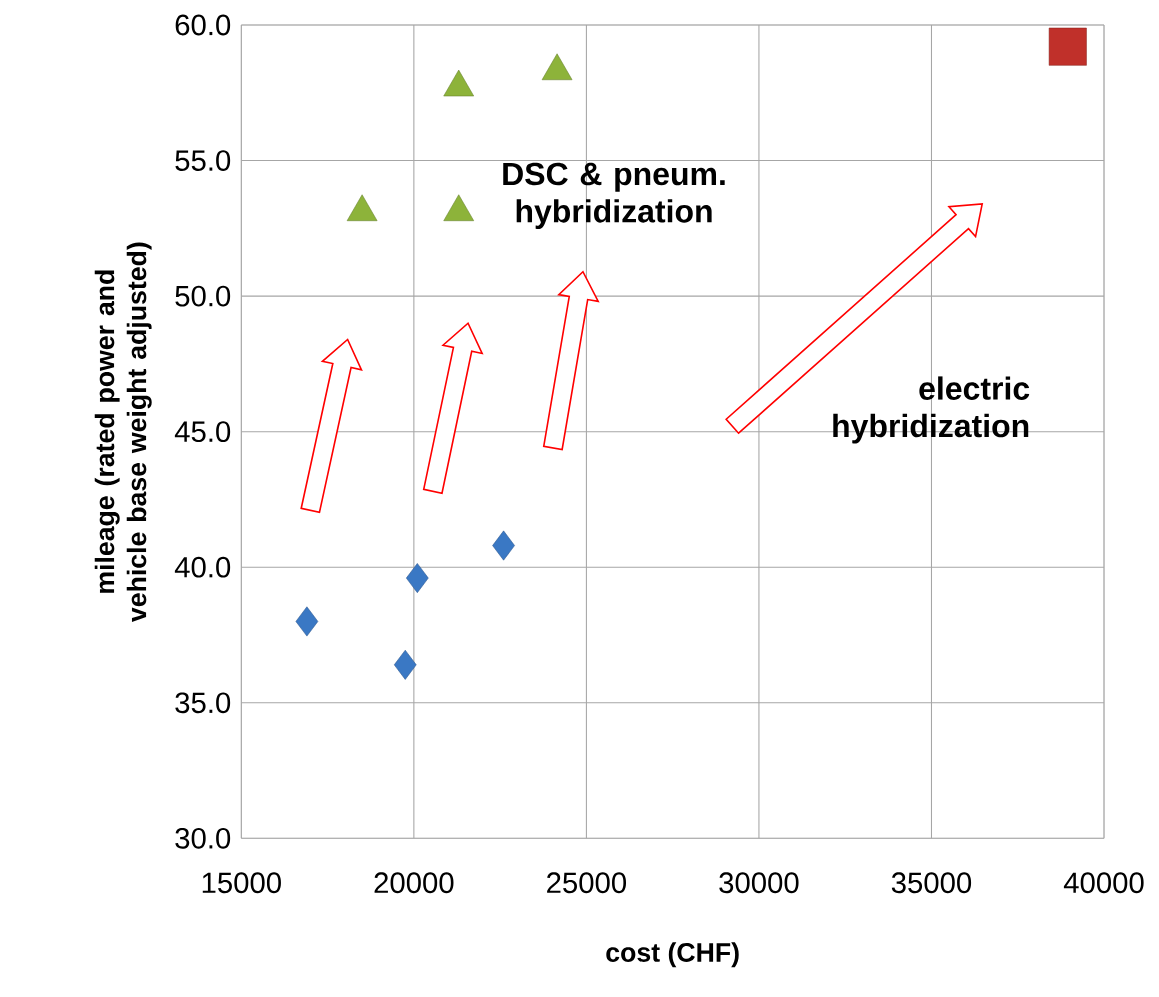 Image resolution: width=1159 pixels, height=997 pixels. I want to click on y-tick-label: 30.0, so click(203, 838).